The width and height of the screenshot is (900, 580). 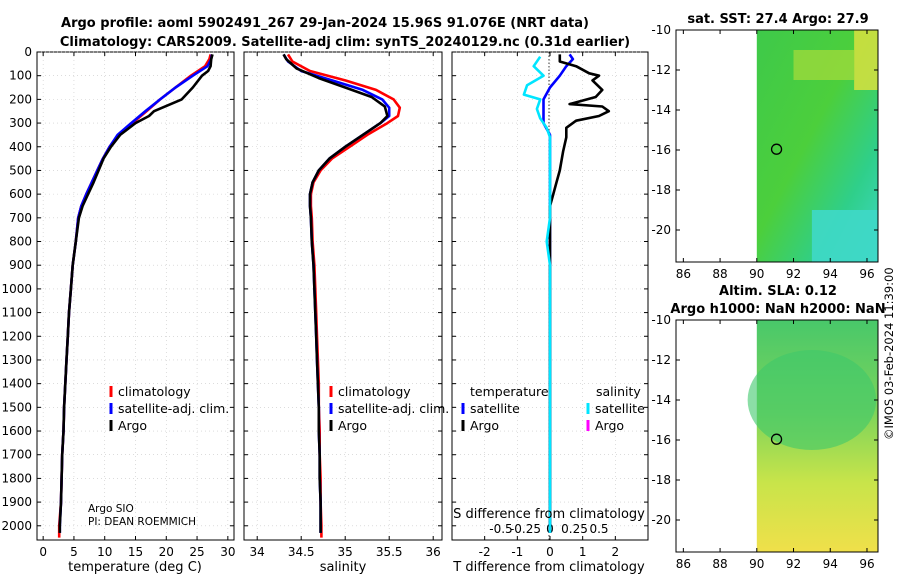 I want to click on x-tick-label: 1, so click(x=583, y=552).